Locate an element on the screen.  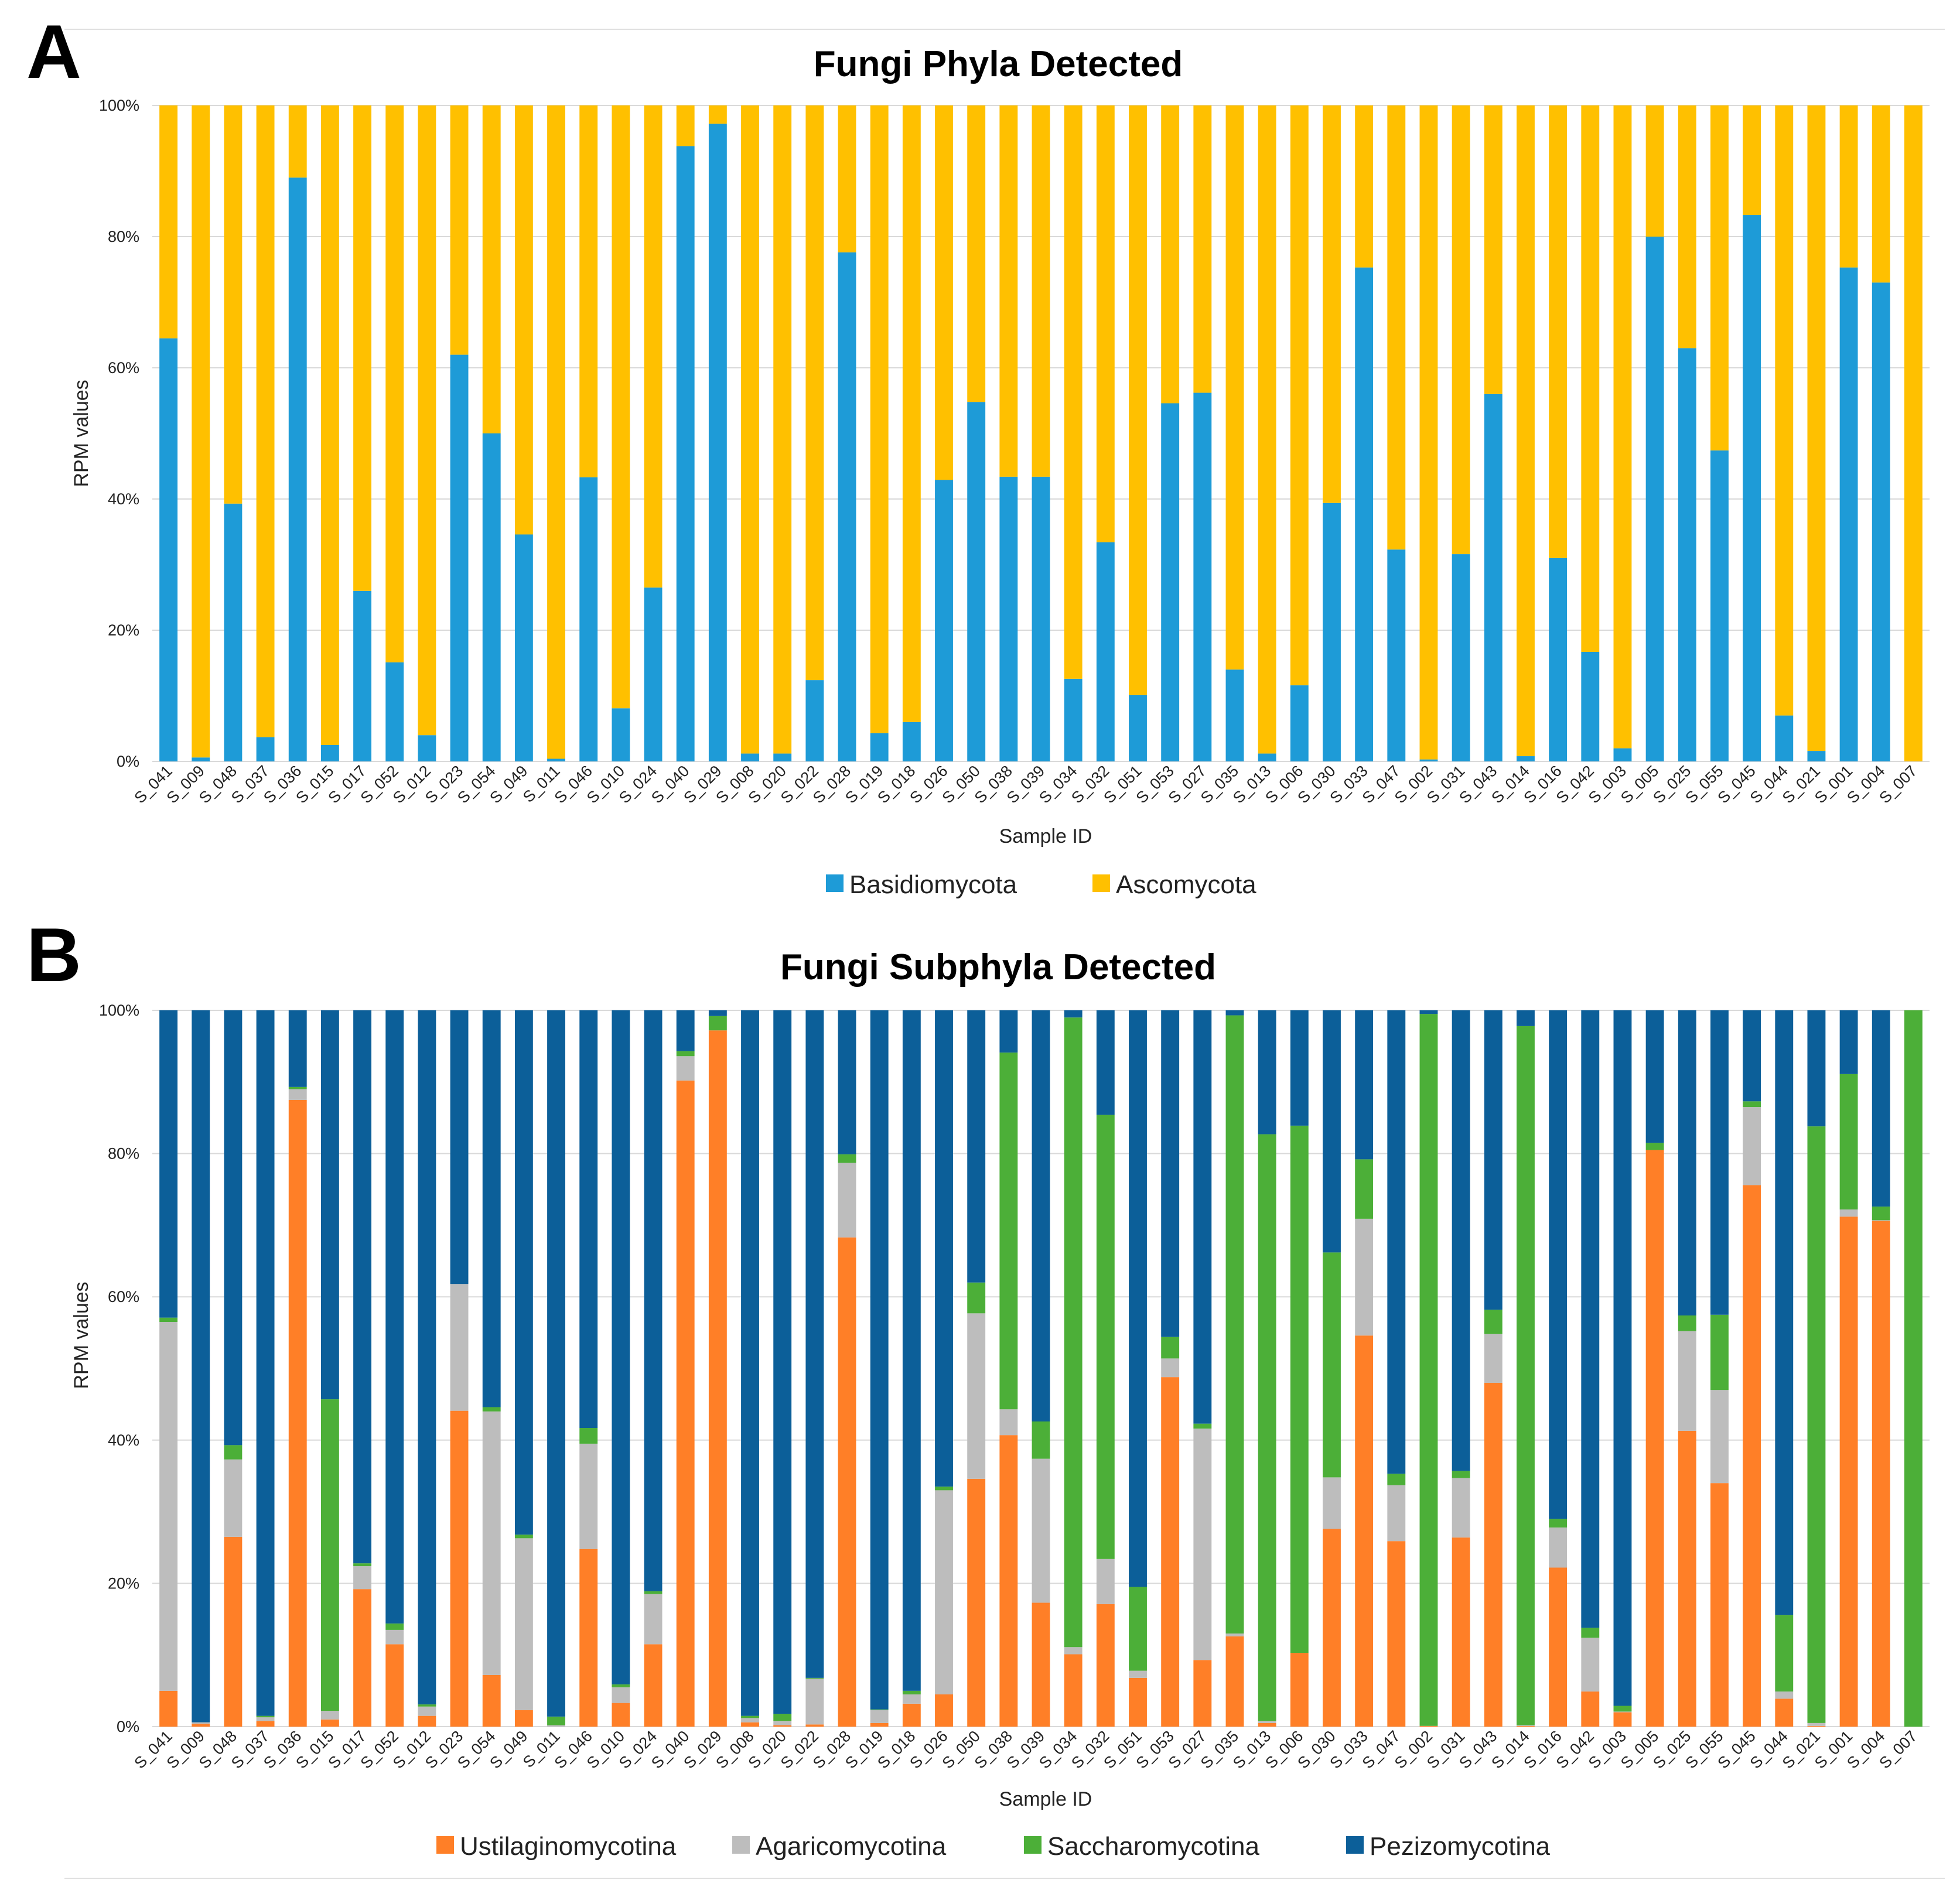
y-tick-label-b: 20% is located at coordinates (123, 1583).